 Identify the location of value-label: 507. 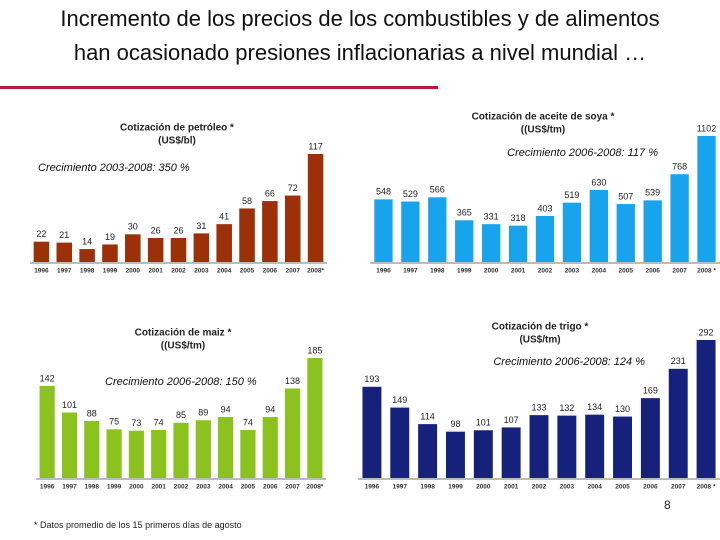
(625, 196).